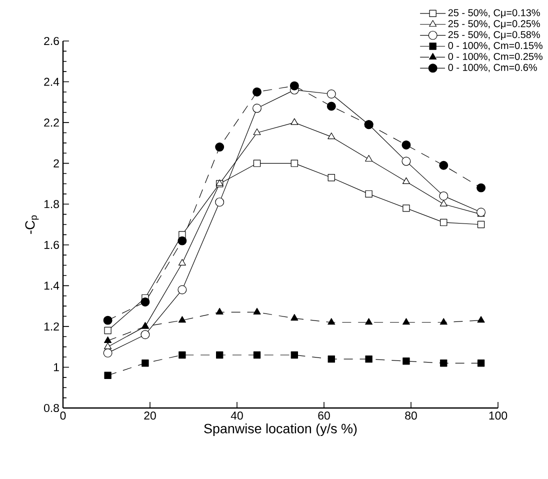 The image size is (548, 479). Describe the element at coordinates (498, 416) in the screenshot. I see `x-tick-label: 100` at that location.